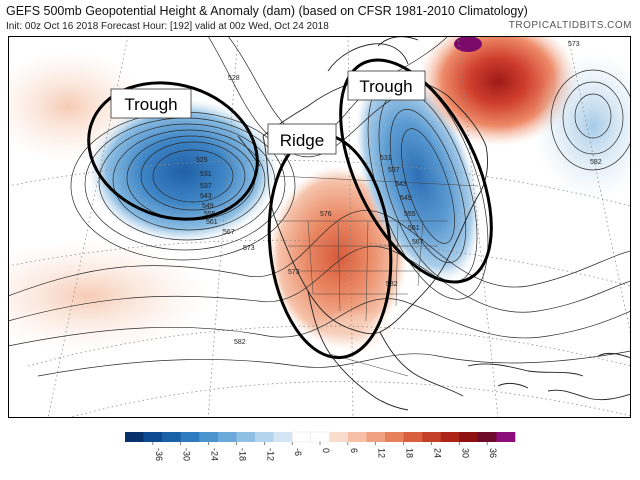 This screenshot has height=480, width=640. I want to click on political-borders, so click(377, 276).